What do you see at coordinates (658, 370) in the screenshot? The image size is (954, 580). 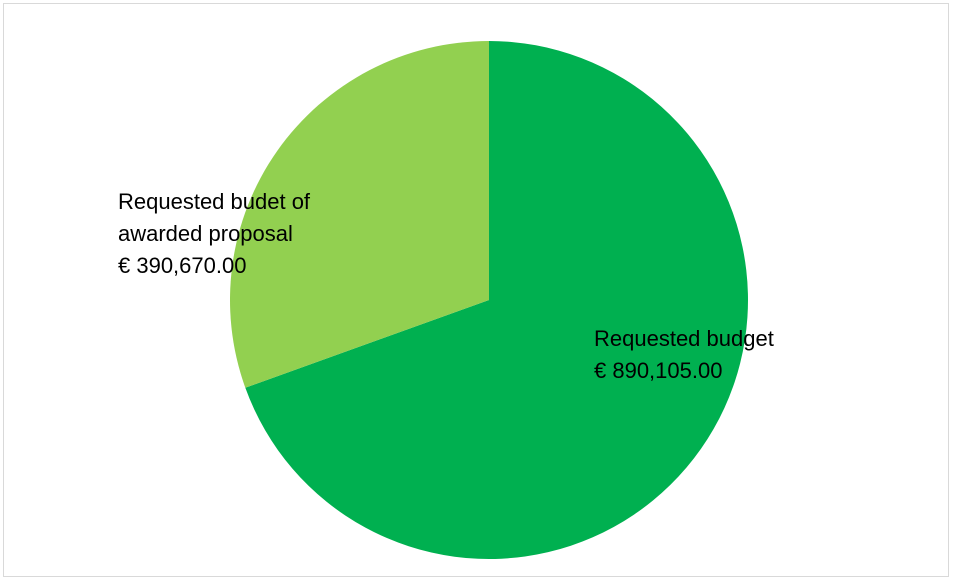 I see `slice-label-line: € 890,105.00` at bounding box center [658, 370].